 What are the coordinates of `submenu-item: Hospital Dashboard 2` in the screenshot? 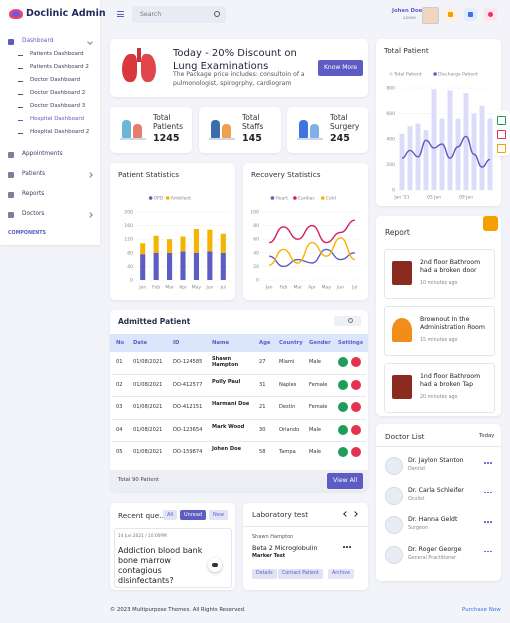 It's located at (60, 132).